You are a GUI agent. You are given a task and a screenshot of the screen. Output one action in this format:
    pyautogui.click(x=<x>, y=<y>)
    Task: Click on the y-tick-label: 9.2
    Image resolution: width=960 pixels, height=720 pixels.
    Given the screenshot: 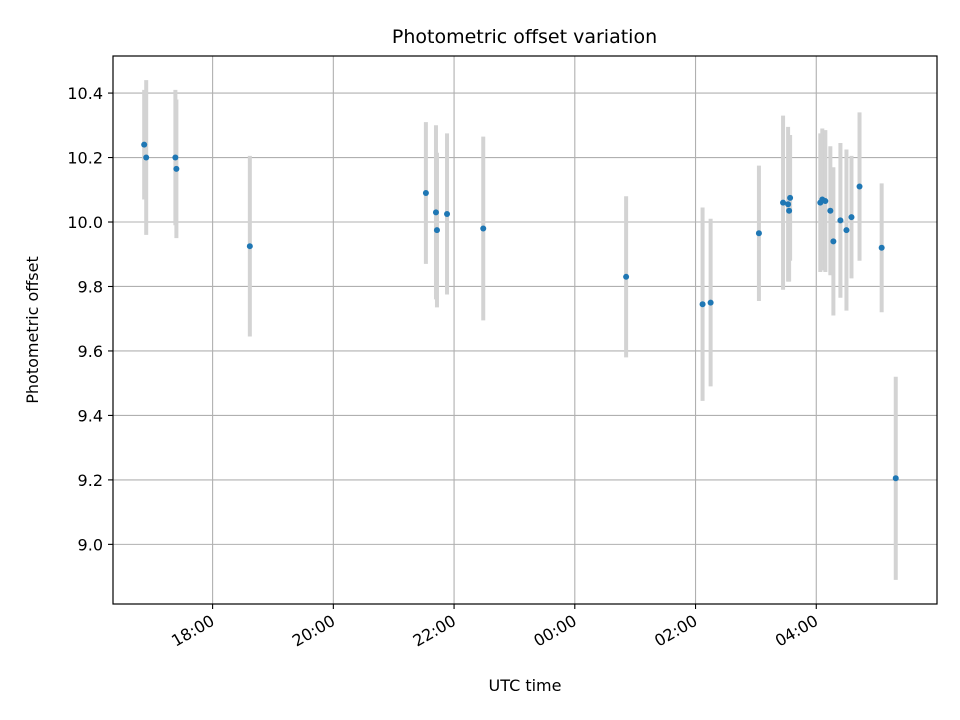 What is the action you would take?
    pyautogui.click(x=90, y=480)
    